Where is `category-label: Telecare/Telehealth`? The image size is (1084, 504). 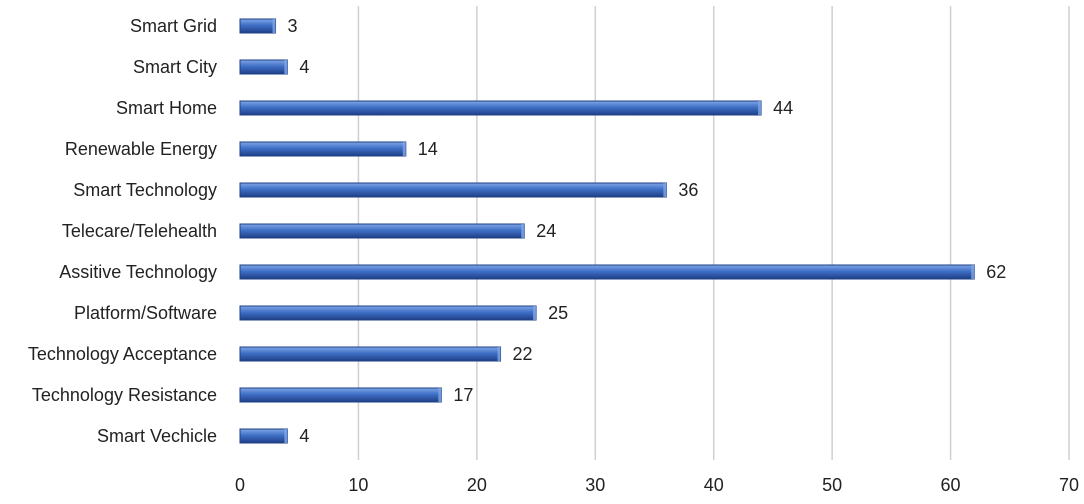 category-label: Telecare/Telehealth is located at coordinates (139, 231).